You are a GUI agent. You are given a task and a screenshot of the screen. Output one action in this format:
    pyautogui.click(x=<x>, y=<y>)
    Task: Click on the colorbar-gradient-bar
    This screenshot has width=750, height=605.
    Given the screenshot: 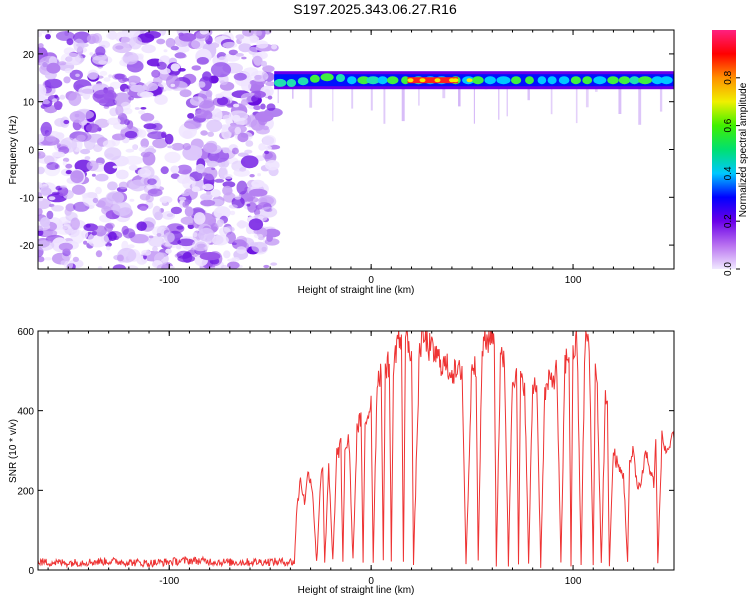 What is the action you would take?
    pyautogui.click(x=724, y=149)
    